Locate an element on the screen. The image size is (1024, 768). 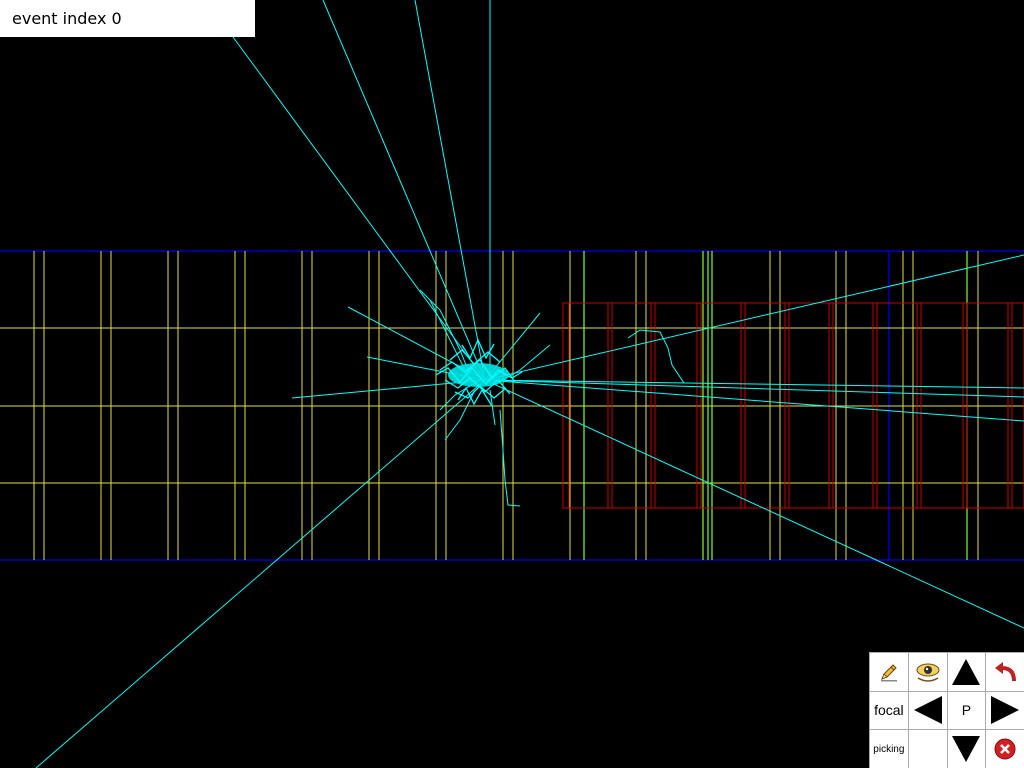
viewer-toolbar: focal P picking is located at coordinates (946, 710).